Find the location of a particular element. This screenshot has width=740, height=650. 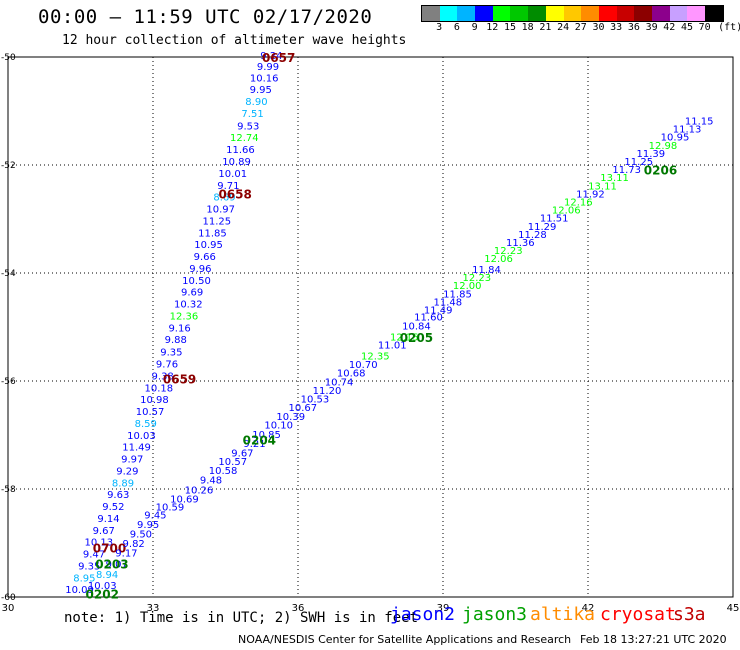

color-scale-tick: 9 is located at coordinates (474, 27).